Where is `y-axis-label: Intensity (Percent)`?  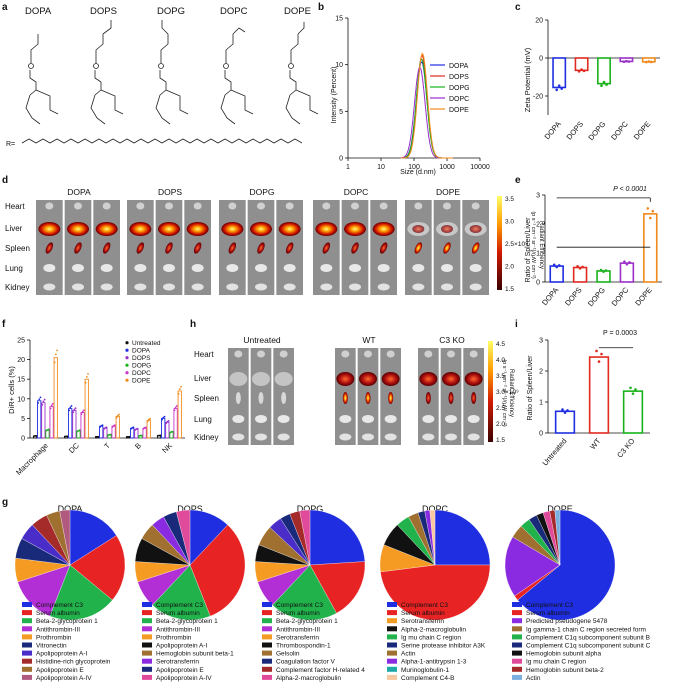
y-axis-label: Intensity (Percent) is located at coordinates (334, 95).